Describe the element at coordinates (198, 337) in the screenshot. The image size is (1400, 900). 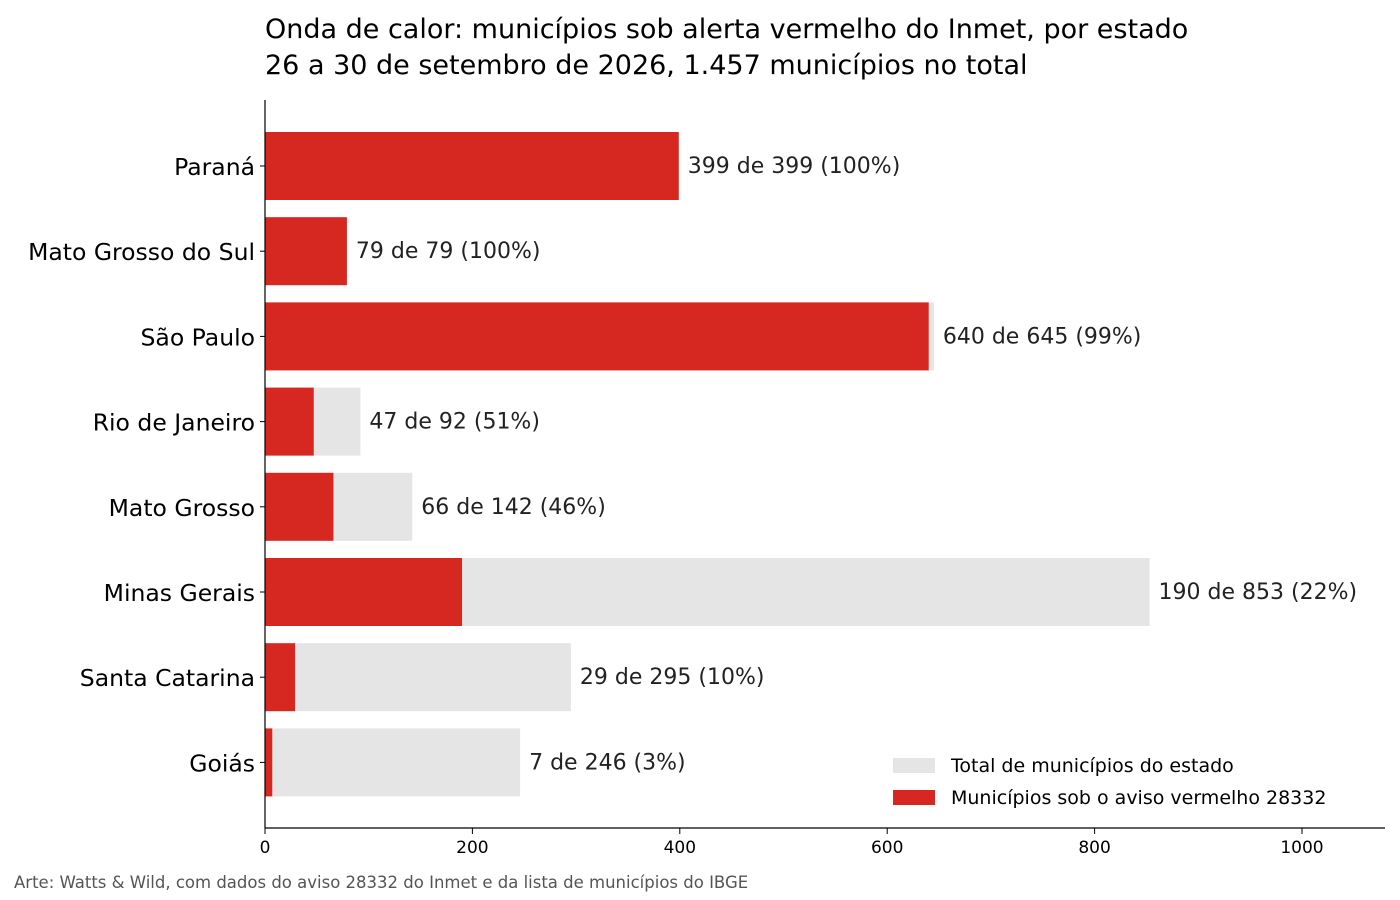
I see `category-label: São Paulo` at that location.